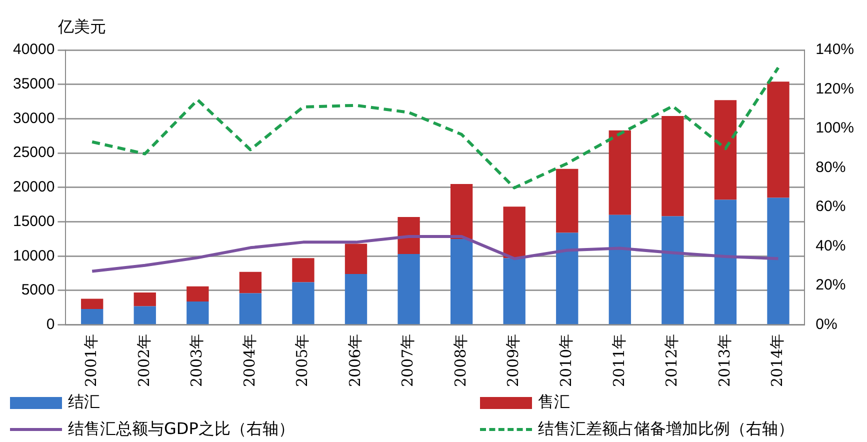  Describe the element at coordinates (835, 49) in the screenshot. I see `y2-tick-label: 140%` at that location.